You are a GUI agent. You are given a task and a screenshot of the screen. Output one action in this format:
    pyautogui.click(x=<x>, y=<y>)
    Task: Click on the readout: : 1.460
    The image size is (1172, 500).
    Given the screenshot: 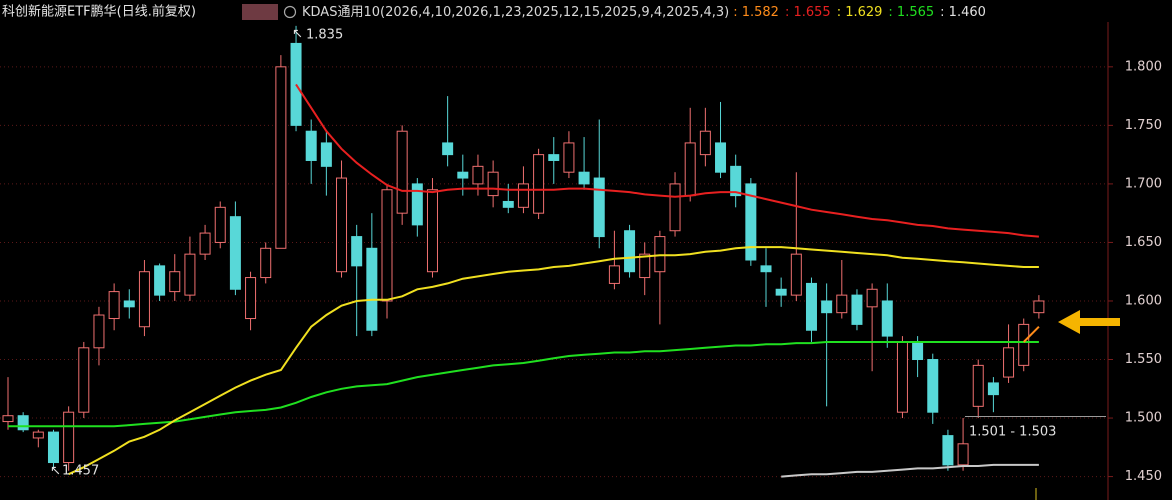 What is the action you would take?
    pyautogui.click(x=963, y=12)
    